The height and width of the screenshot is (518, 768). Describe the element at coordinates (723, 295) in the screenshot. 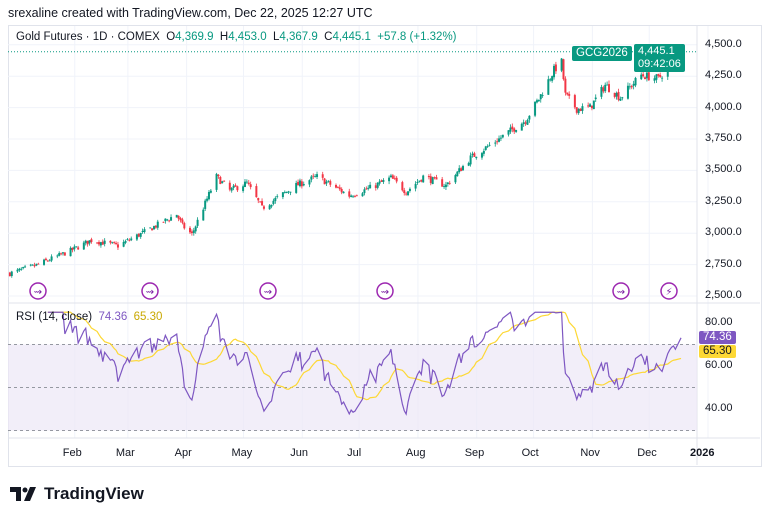

I see `price-tick-label: 2,500.0` at that location.